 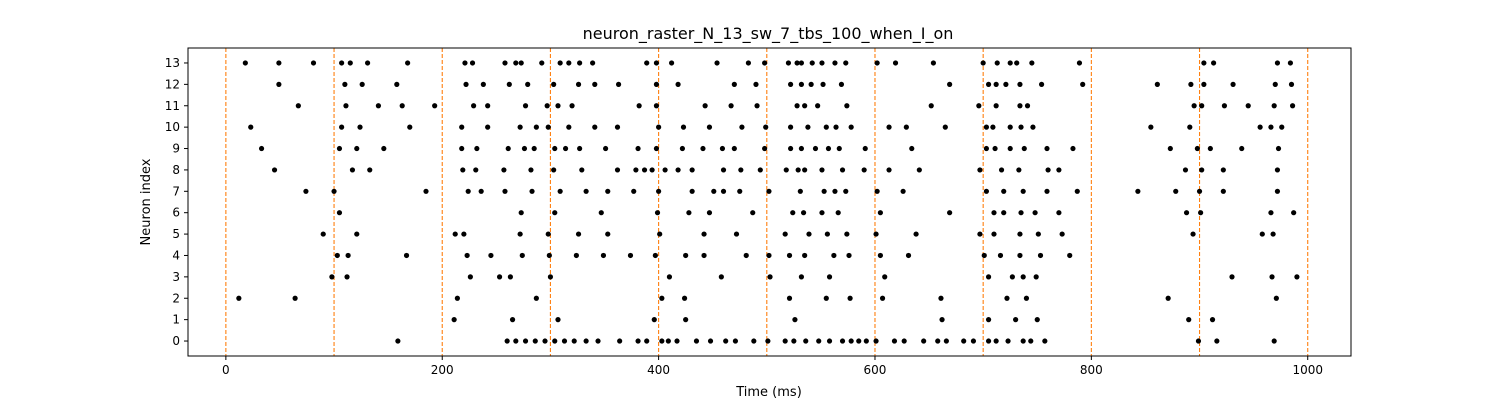 What do you see at coordinates (176, 213) in the screenshot?
I see `y-tick-label: 6` at bounding box center [176, 213].